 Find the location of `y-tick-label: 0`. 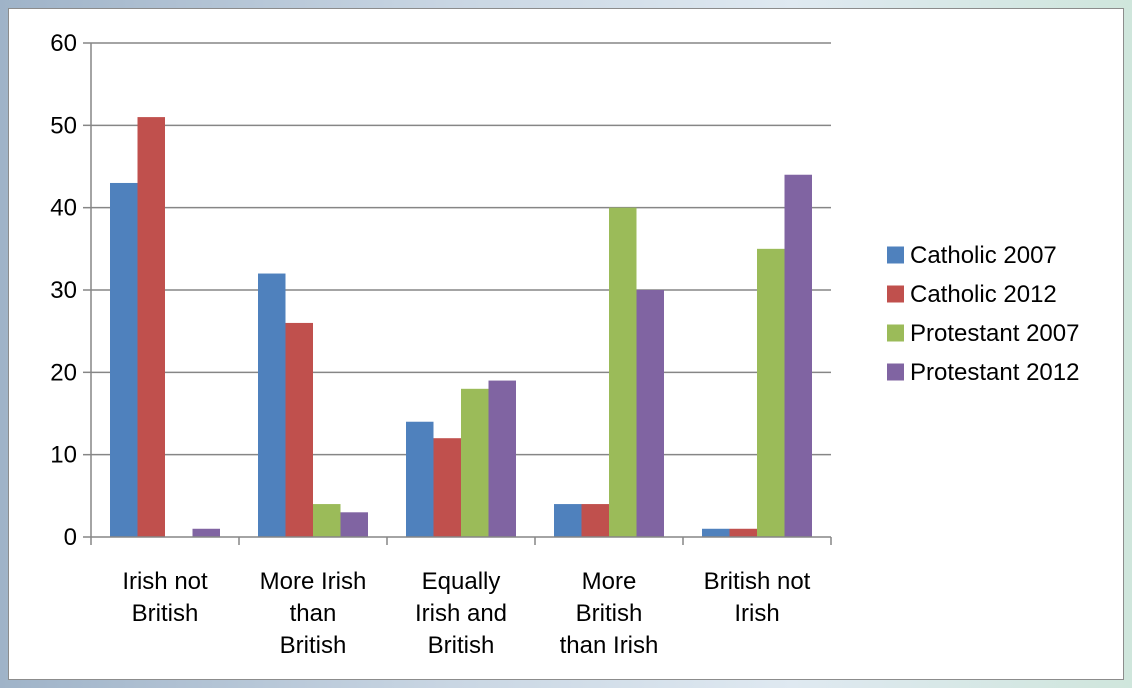

y-tick-label: 0 is located at coordinates (70, 537).